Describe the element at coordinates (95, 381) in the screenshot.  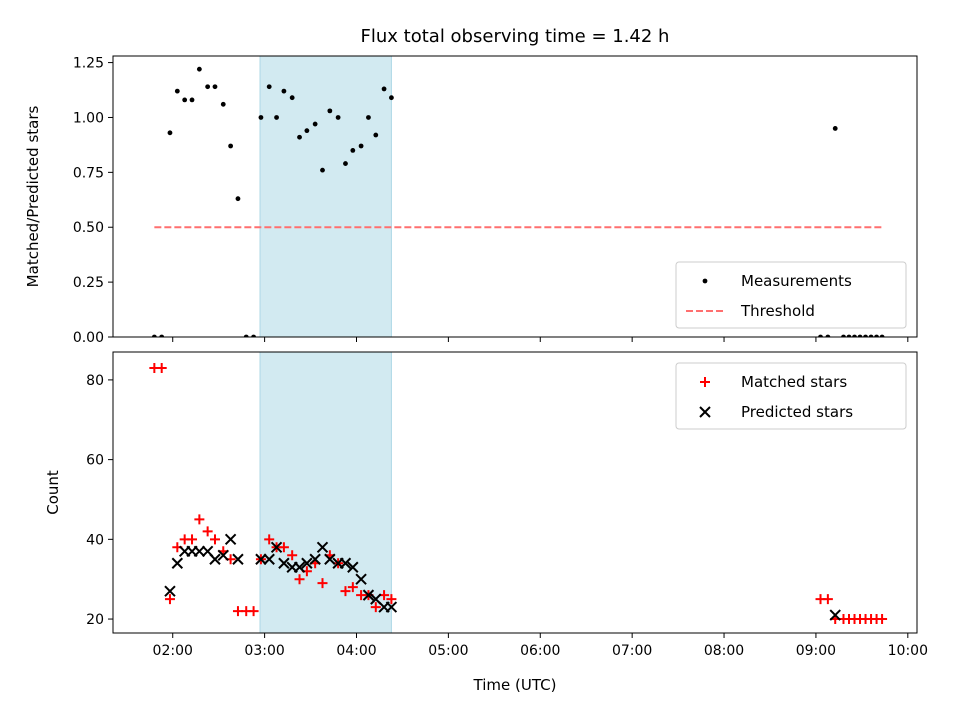
I see `counts-y-tick-label-3: 80` at that location.